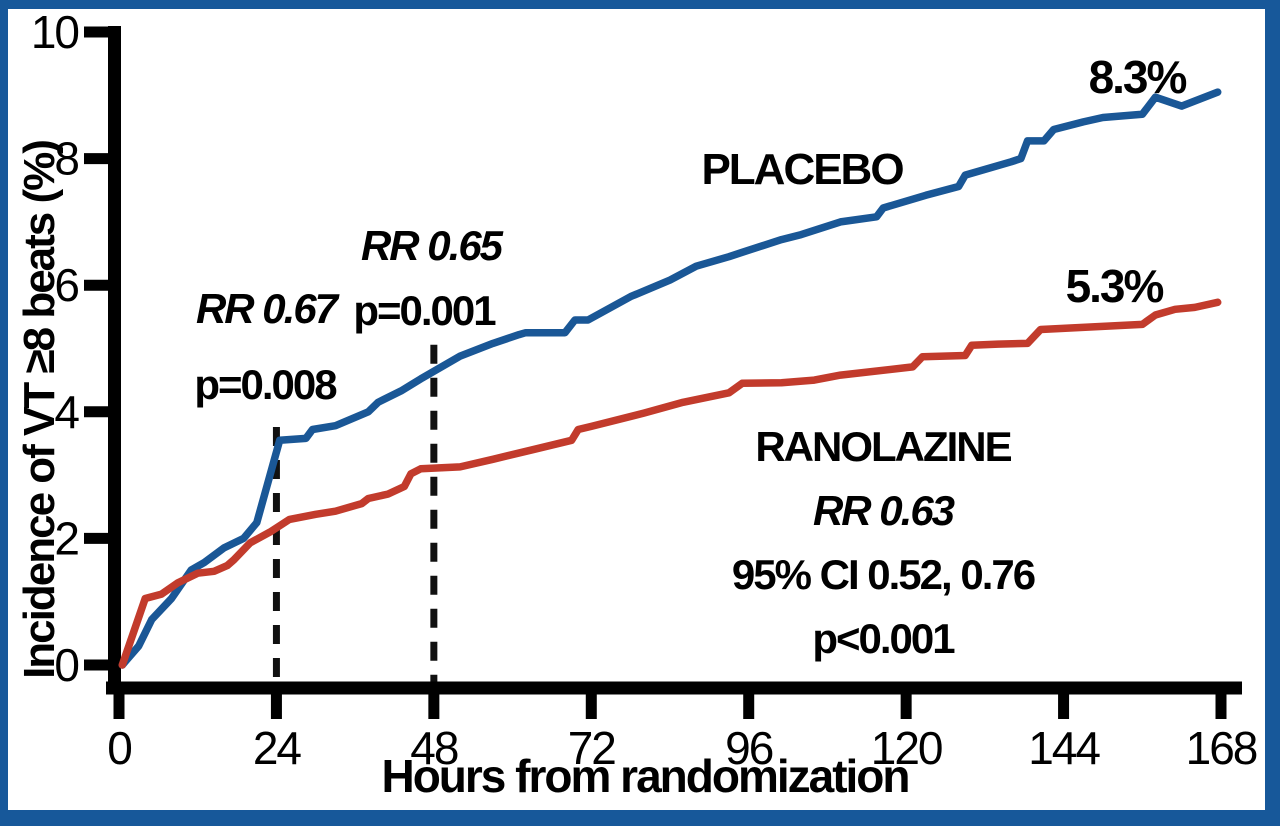 The height and width of the screenshot is (826, 1280). Describe the element at coordinates (66, 159) in the screenshot. I see `y-tick-label-8: 8` at that location.